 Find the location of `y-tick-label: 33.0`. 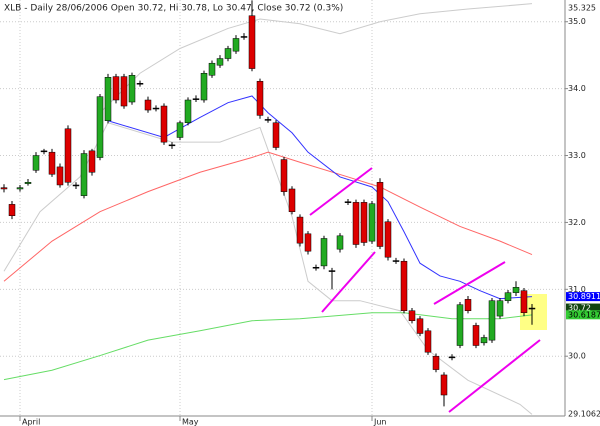

y-tick-label: 33.0 is located at coordinates (577, 155).